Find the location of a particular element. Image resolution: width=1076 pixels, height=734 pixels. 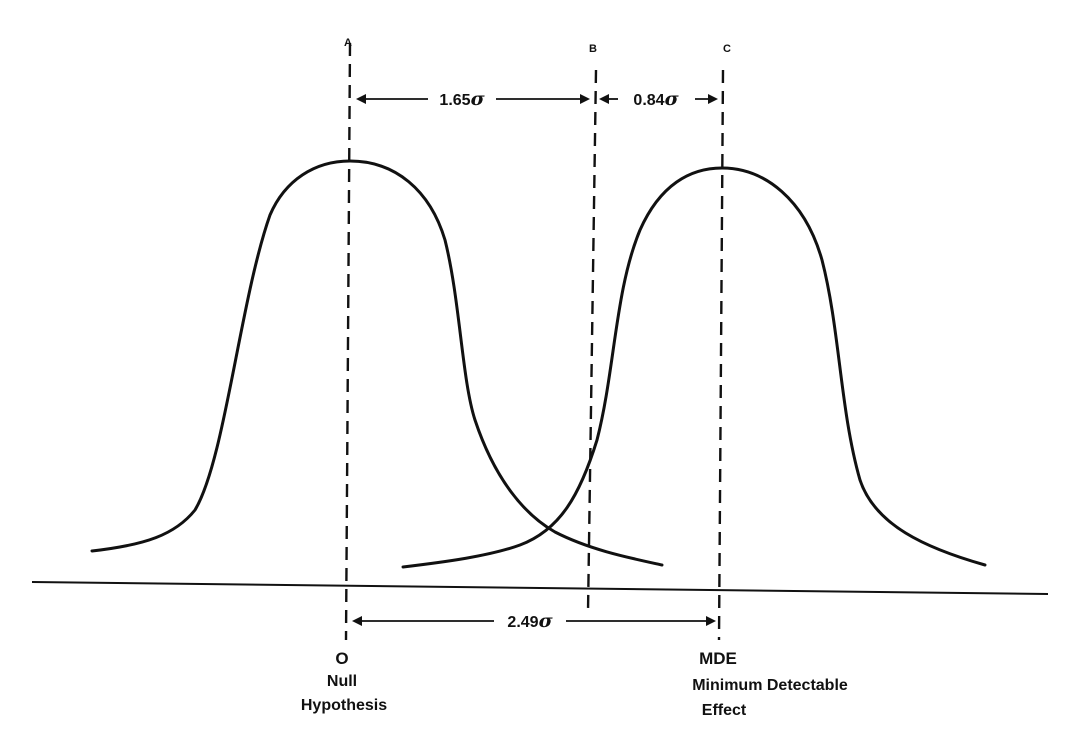

marker-c-label: C is located at coordinates (727, 49).